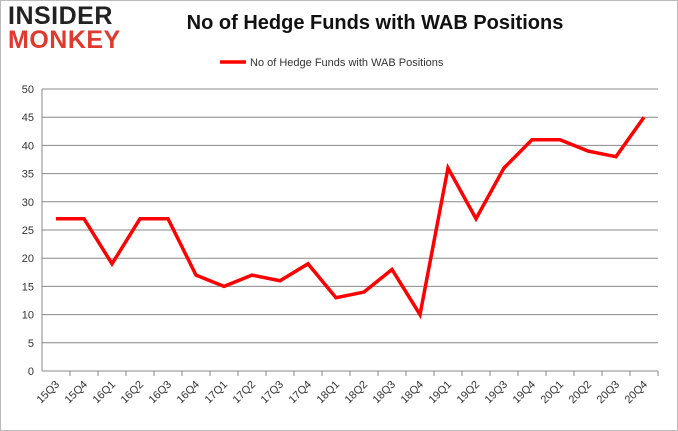 The width and height of the screenshot is (678, 431). What do you see at coordinates (28, 90) in the screenshot?
I see `y-tick-label: 50` at bounding box center [28, 90].